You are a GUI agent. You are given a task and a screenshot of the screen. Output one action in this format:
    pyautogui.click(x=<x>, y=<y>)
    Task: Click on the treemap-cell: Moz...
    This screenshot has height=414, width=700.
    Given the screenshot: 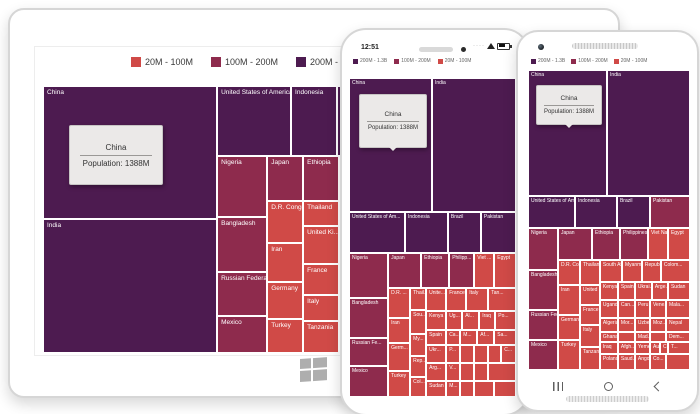 What is the action you would take?
    pyautogui.click(x=658, y=325)
    